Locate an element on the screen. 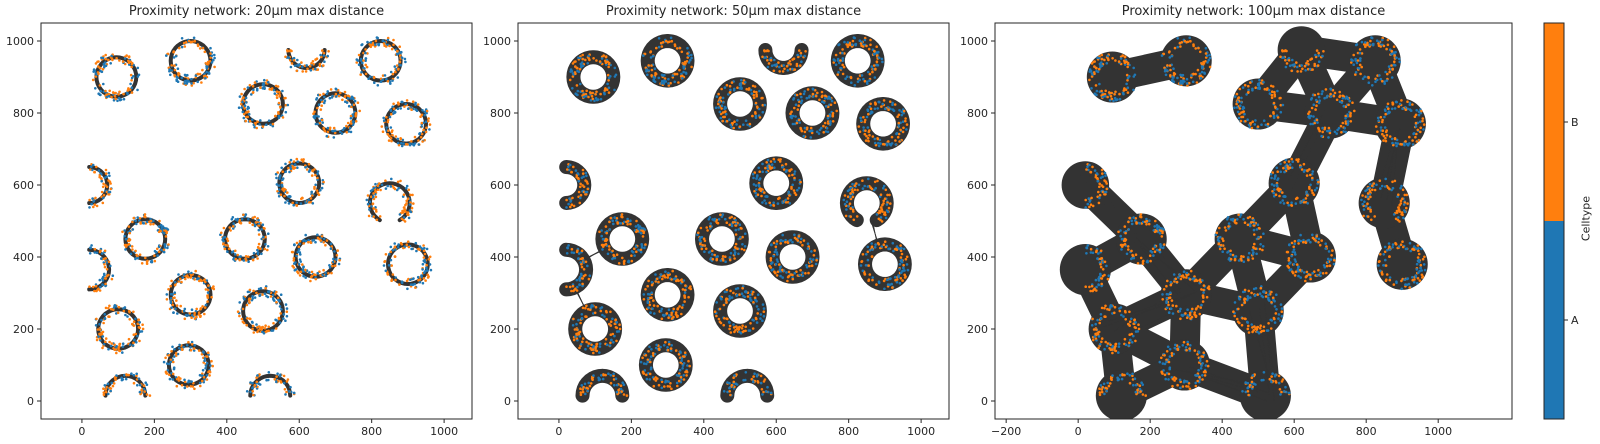  colorbar-tick-label: A is located at coordinates (1575, 320).